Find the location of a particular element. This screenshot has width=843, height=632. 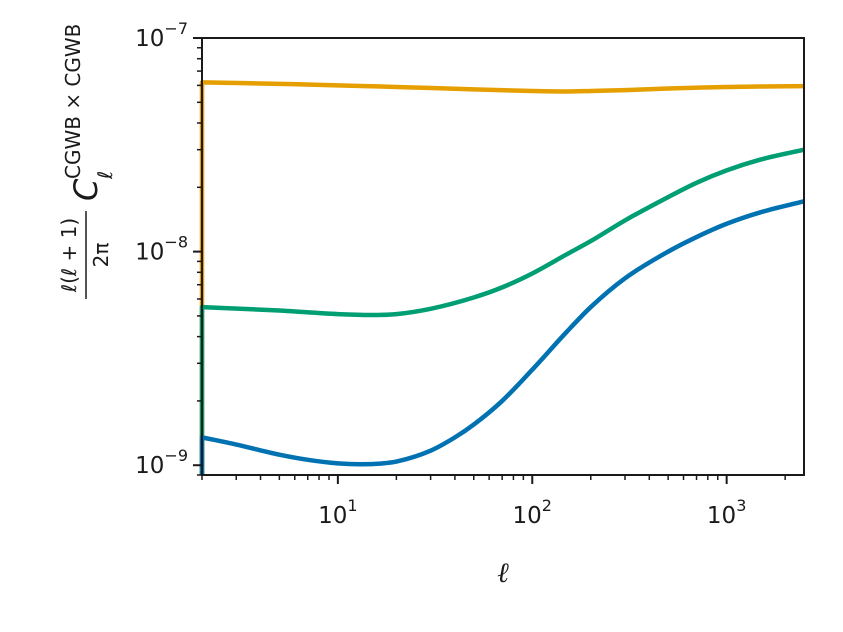

y-tick-label-2: 10⁻⁸ is located at coordinates (161, 249).